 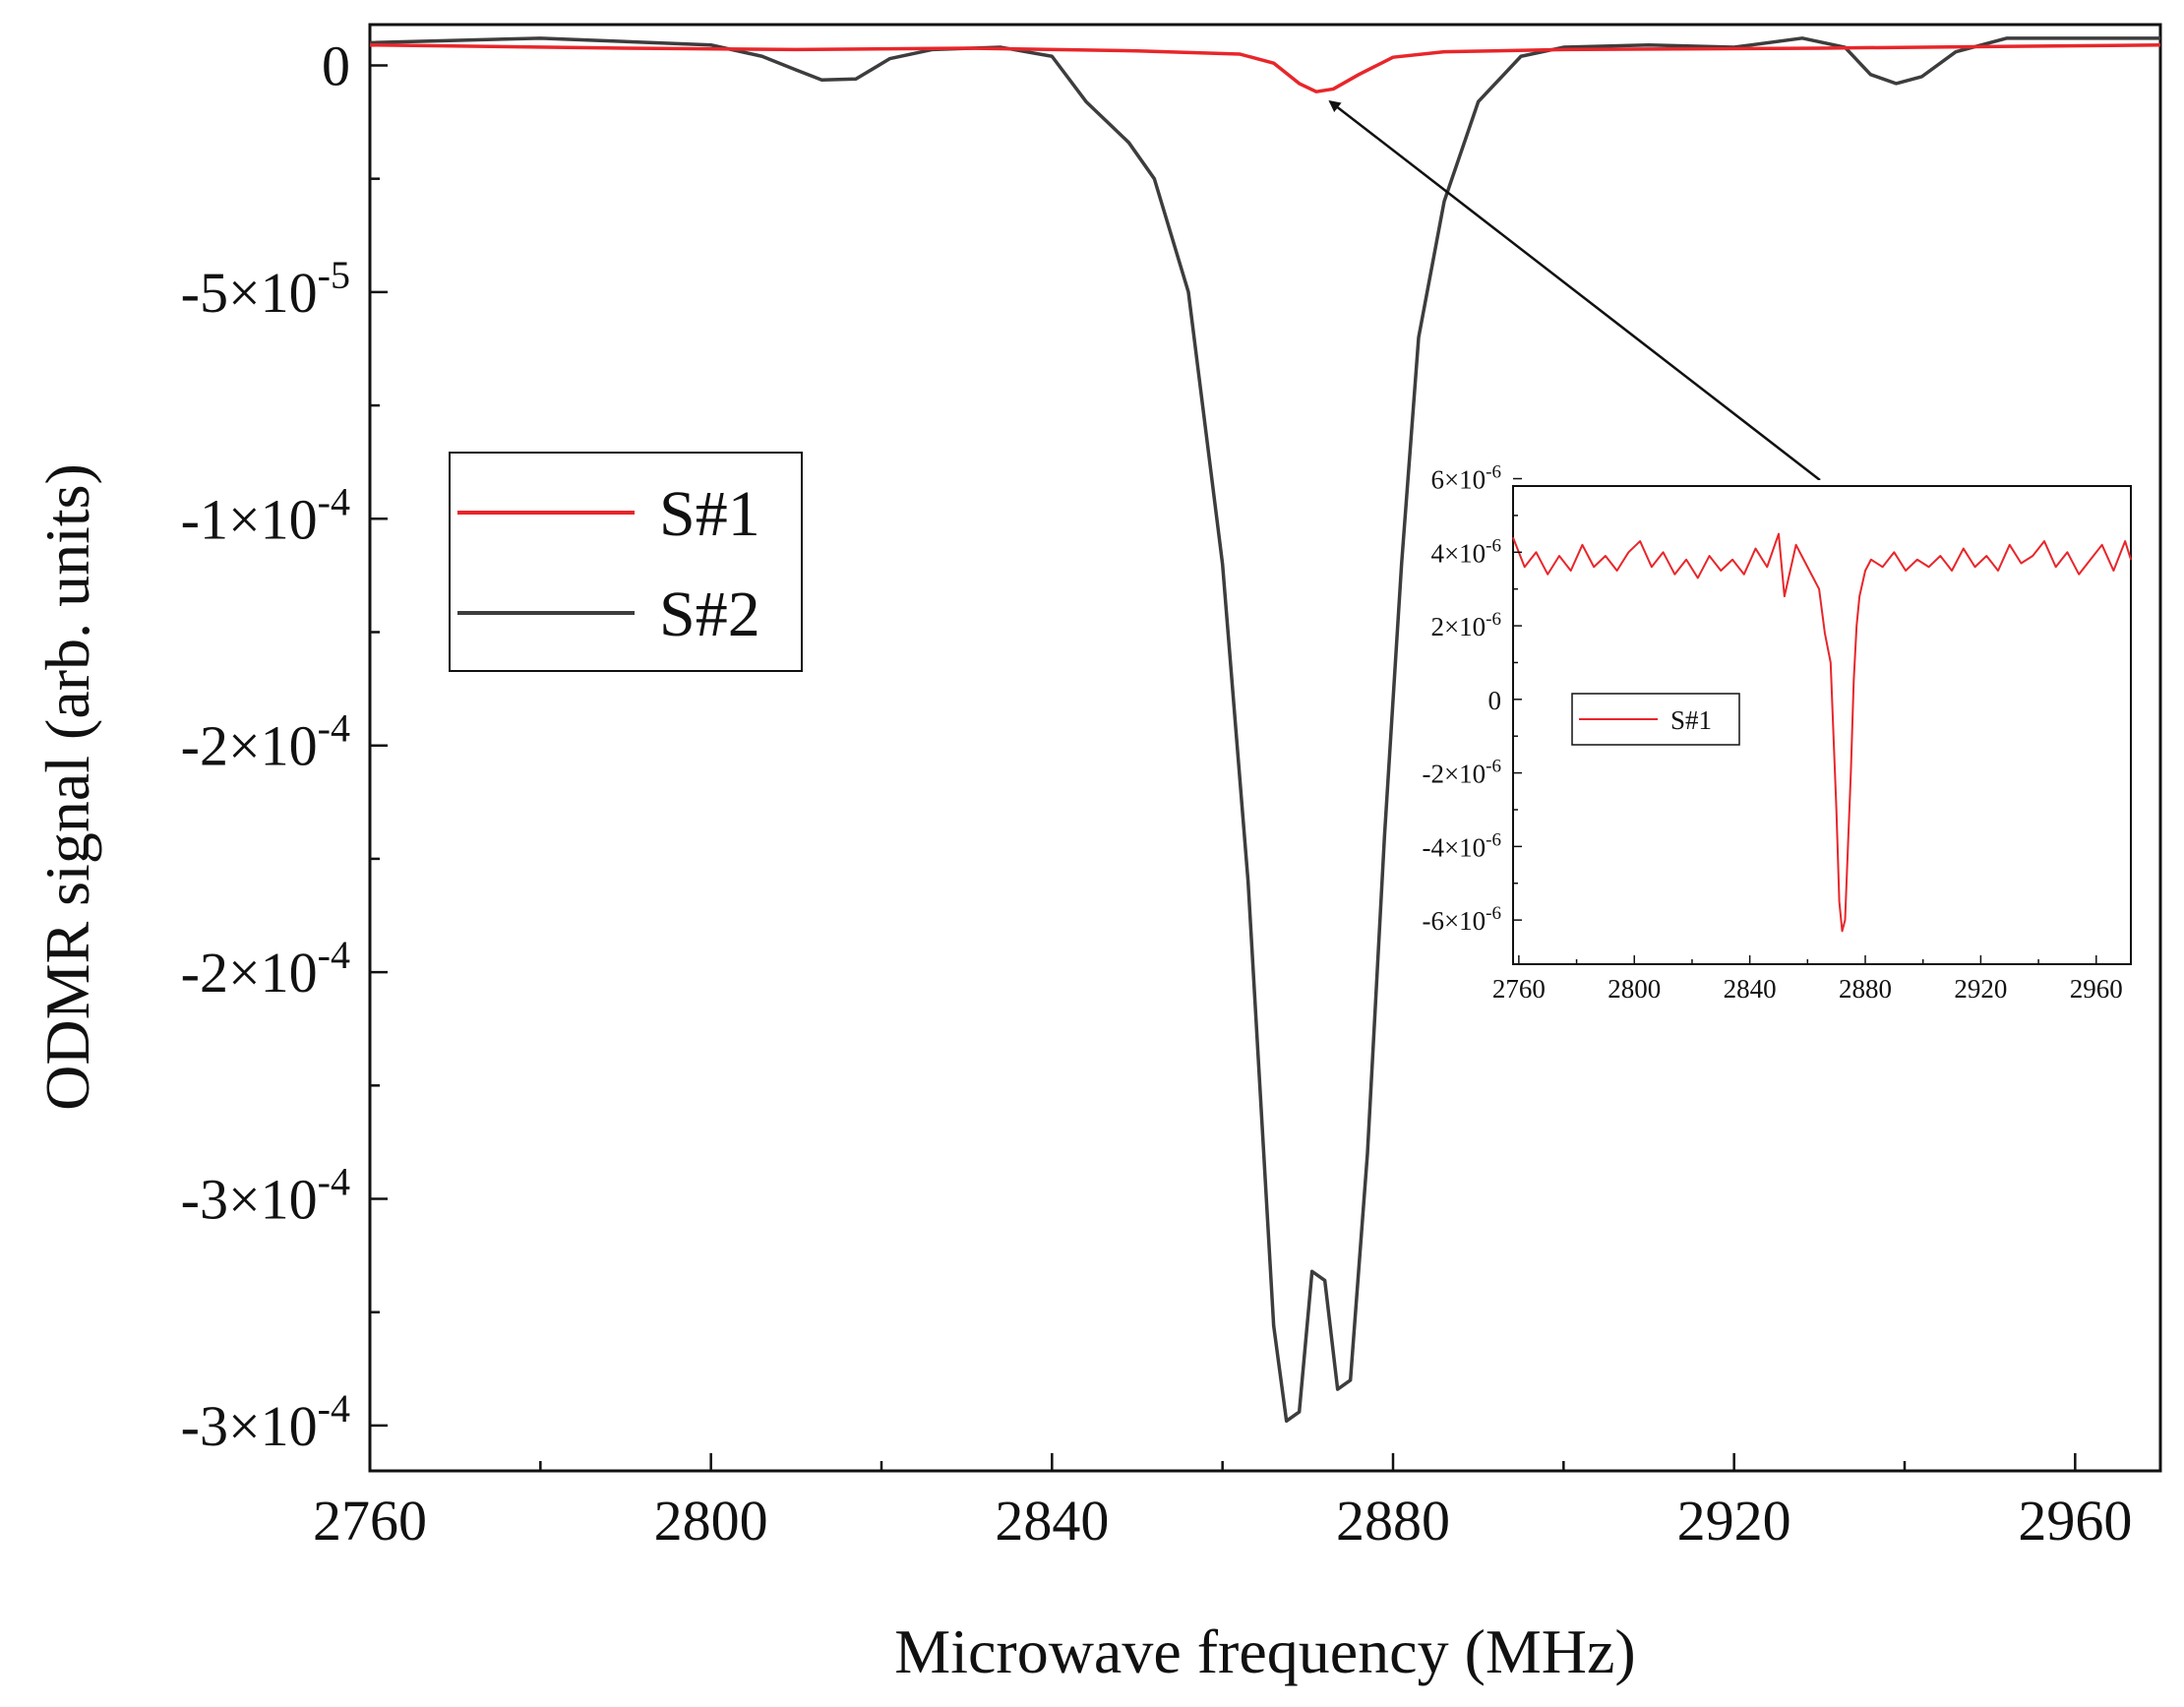 What do you see at coordinates (1461, 773) in the screenshot?
I see `inset-y-tick-label: -2×10⁻⁶` at bounding box center [1461, 773].